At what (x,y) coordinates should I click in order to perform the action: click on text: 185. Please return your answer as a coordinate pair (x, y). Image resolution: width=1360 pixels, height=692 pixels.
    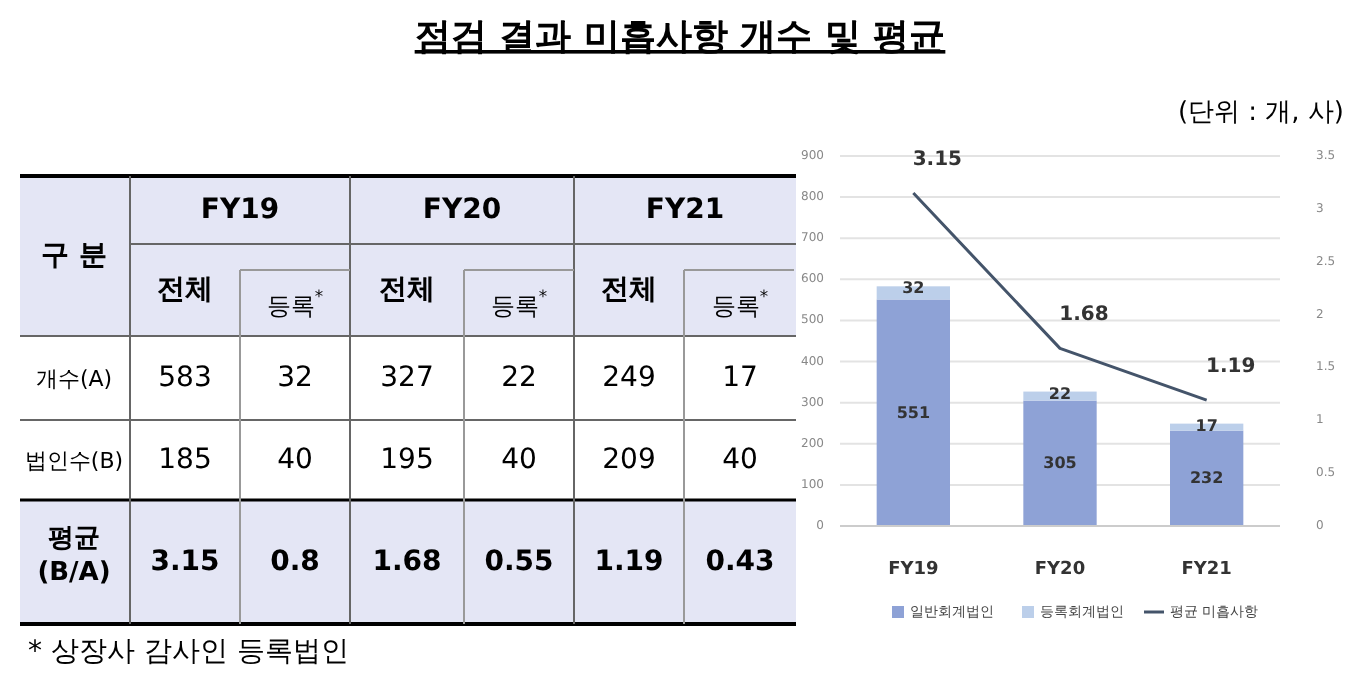
    Looking at the image, I should click on (185, 460).